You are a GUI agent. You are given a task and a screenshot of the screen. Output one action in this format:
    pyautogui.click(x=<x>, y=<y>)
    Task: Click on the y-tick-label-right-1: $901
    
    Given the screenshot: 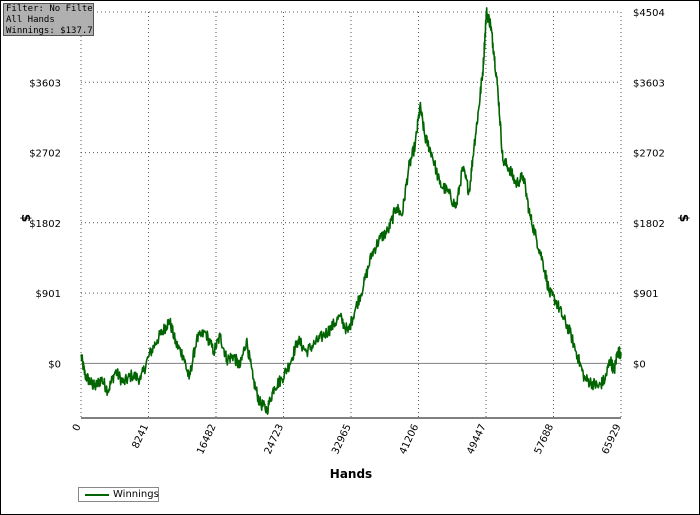 What is the action you would take?
    pyautogui.click(x=645, y=294)
    